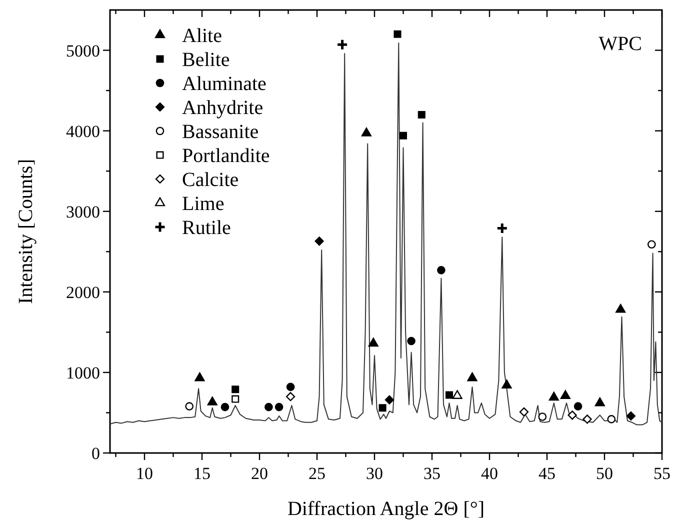 The width and height of the screenshot is (681, 525). I want to click on y-tick-label: 0, so click(96, 453).